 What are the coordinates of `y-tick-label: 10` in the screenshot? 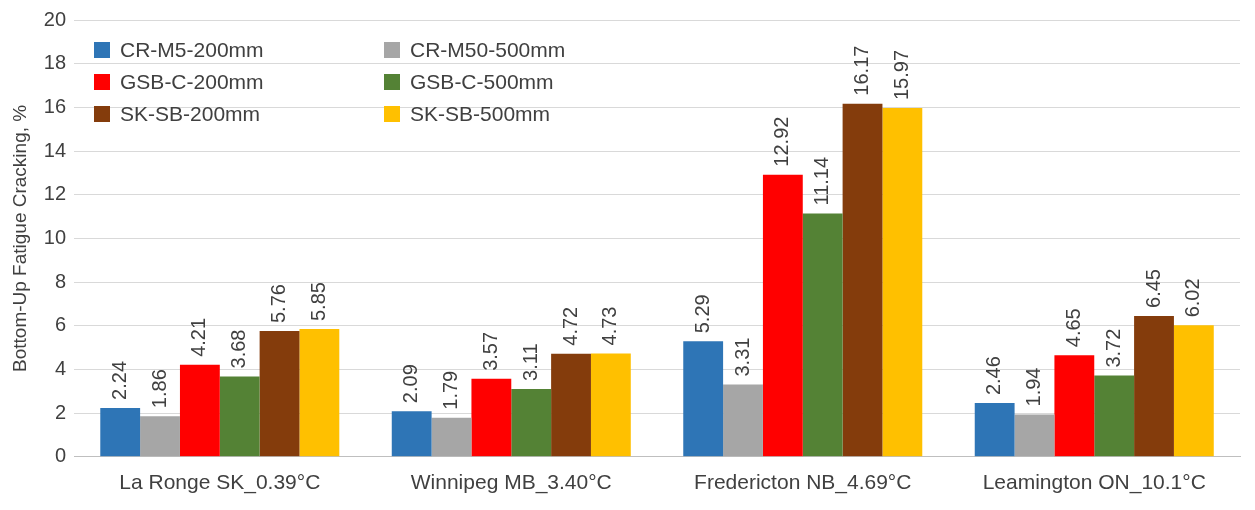 It's located at (55, 236).